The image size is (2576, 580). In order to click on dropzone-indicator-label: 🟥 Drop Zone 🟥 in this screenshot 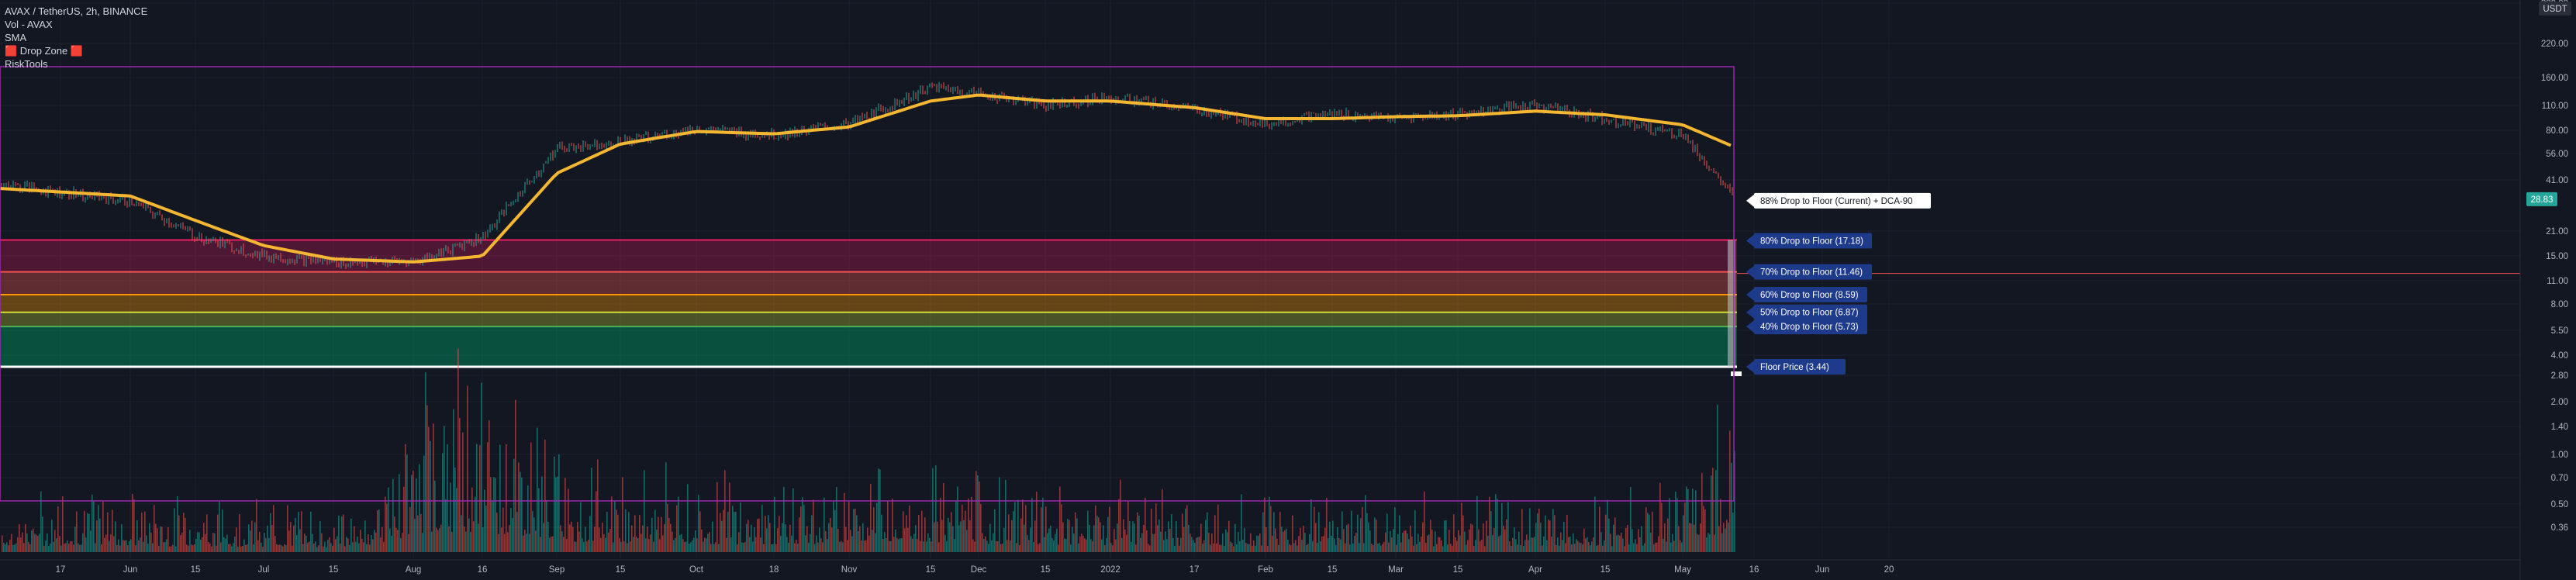, I will do `click(44, 51)`.